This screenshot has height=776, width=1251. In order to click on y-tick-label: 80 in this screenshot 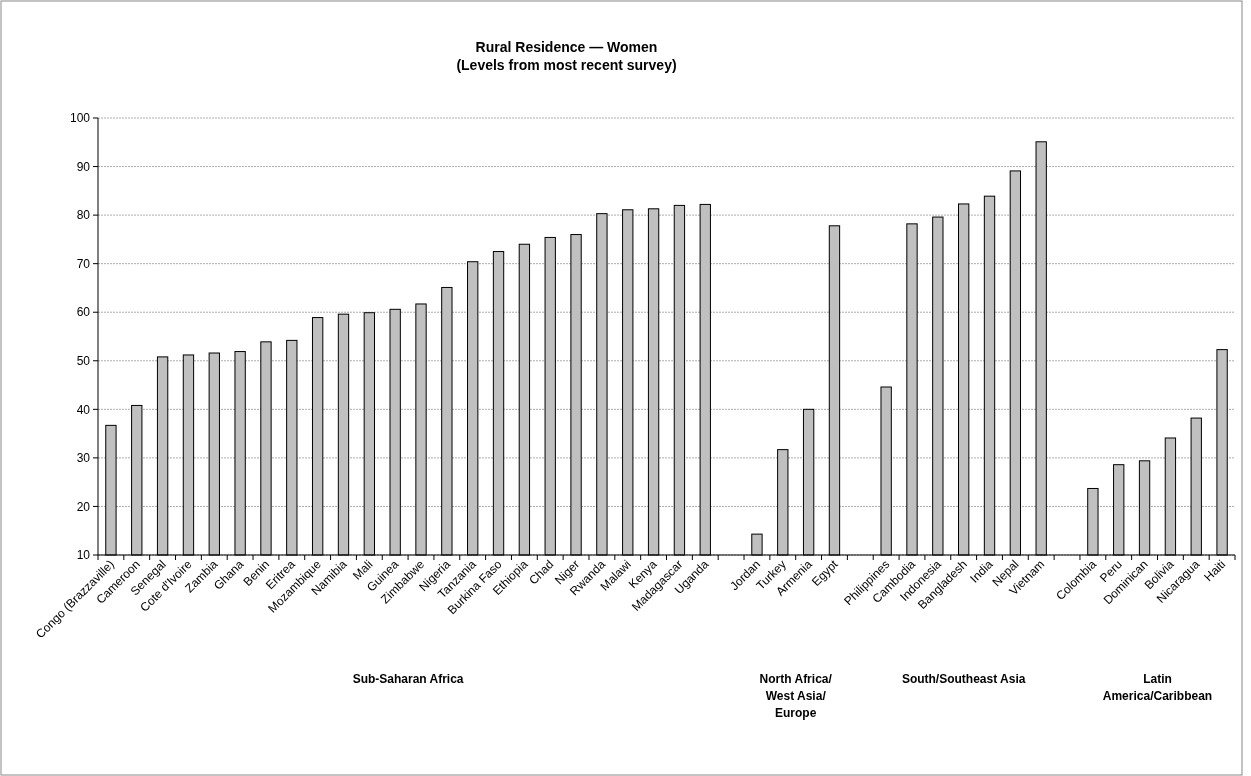, I will do `click(83, 215)`.